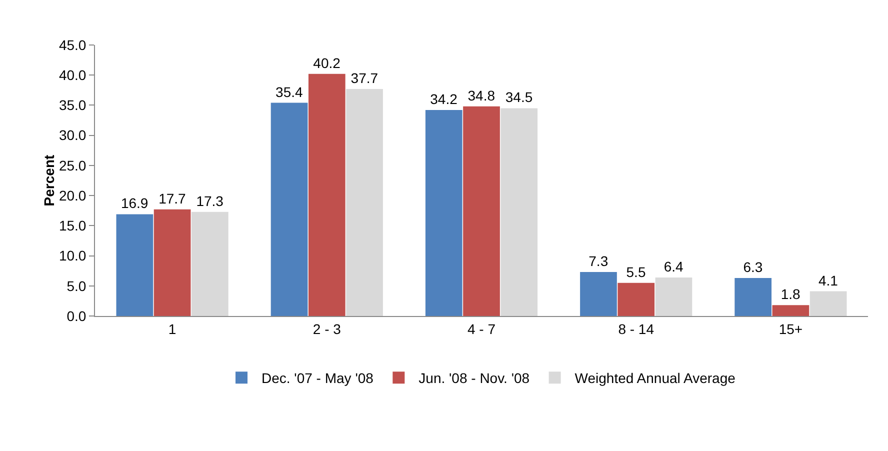 The width and height of the screenshot is (888, 451). What do you see at coordinates (72, 105) in the screenshot?
I see `y-tick-label: 35.0` at bounding box center [72, 105].